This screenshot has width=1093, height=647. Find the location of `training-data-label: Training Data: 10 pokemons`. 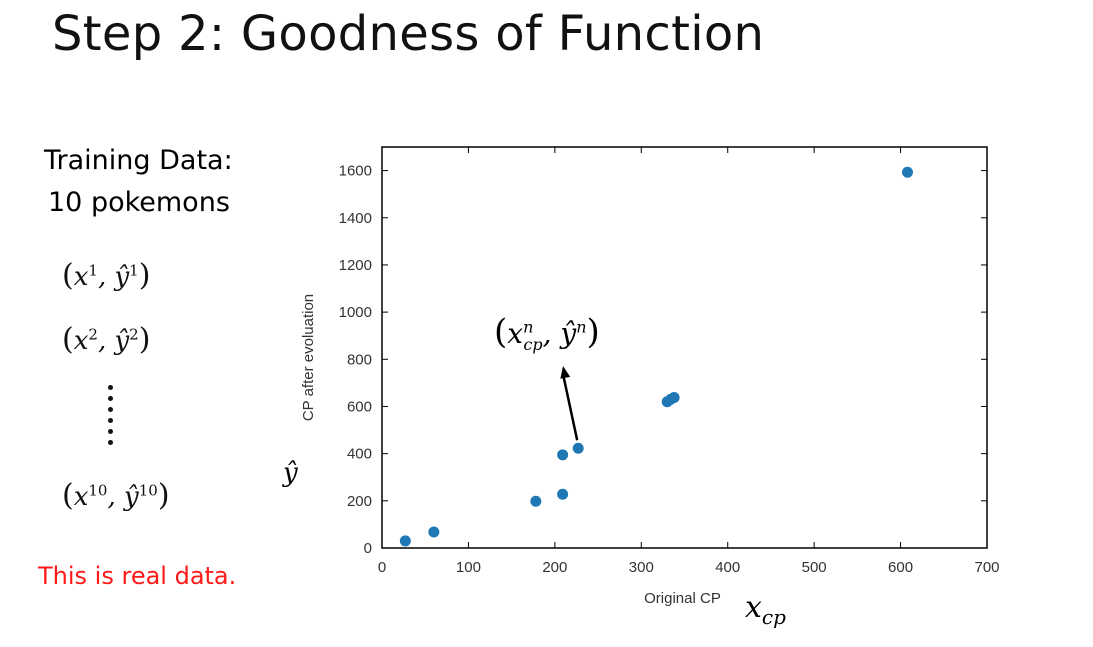

training-data-label: Training Data: 10 pokemons is located at coordinates (174, 182).